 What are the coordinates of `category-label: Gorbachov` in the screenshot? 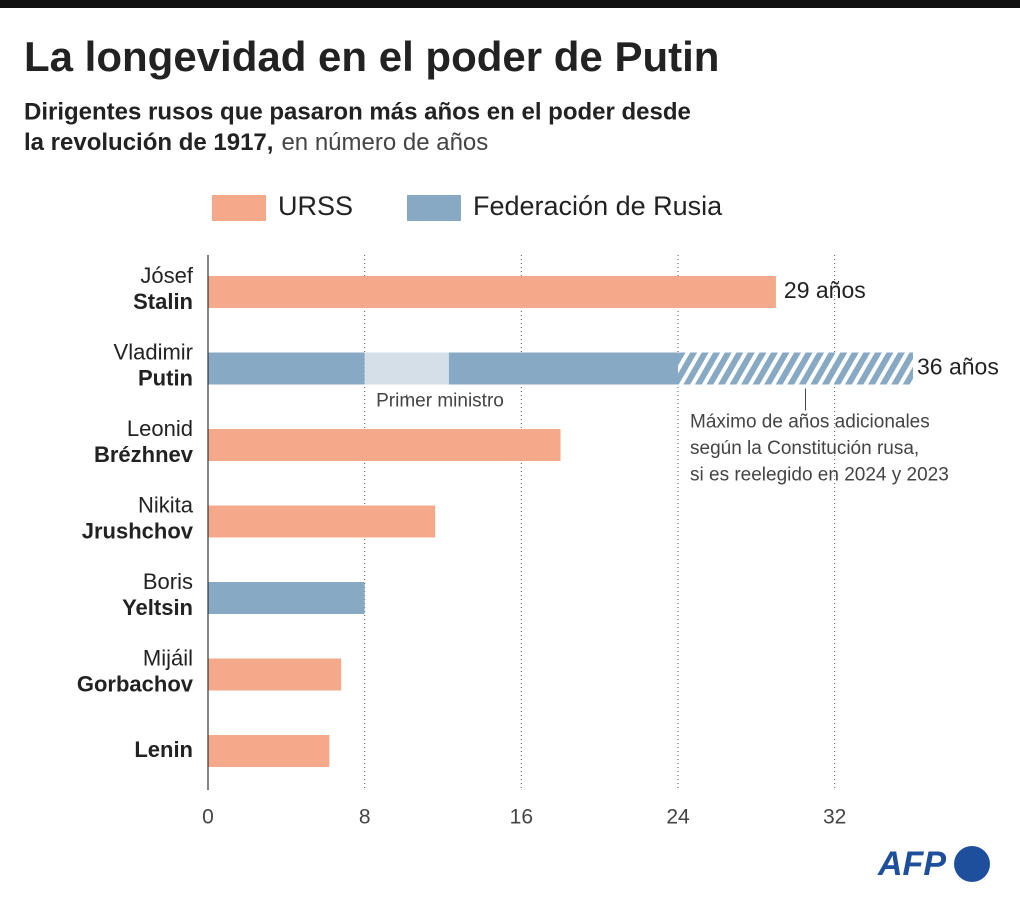 It's located at (135, 683).